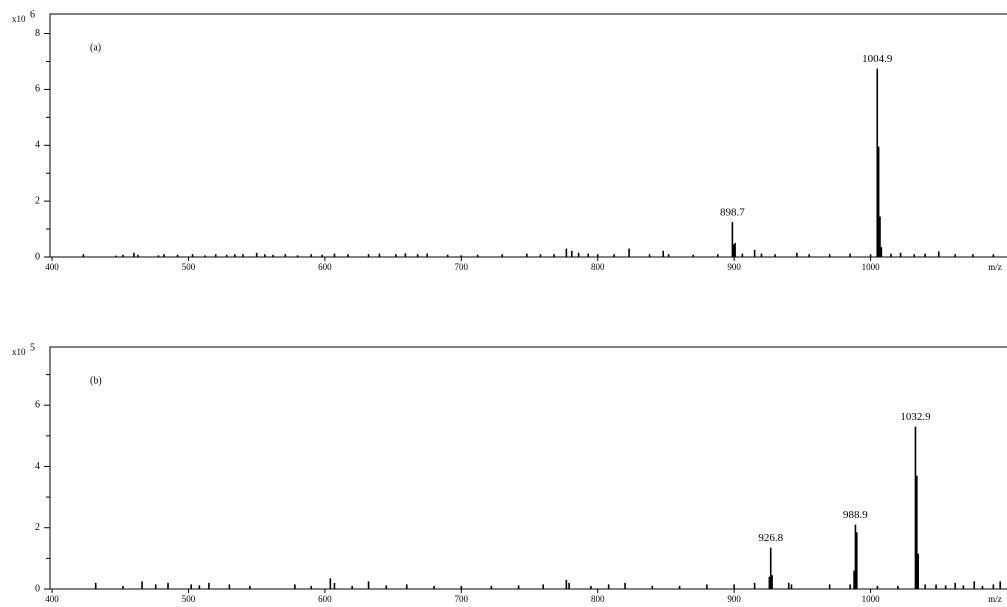  I want to click on panel-label: (b), so click(96, 380).